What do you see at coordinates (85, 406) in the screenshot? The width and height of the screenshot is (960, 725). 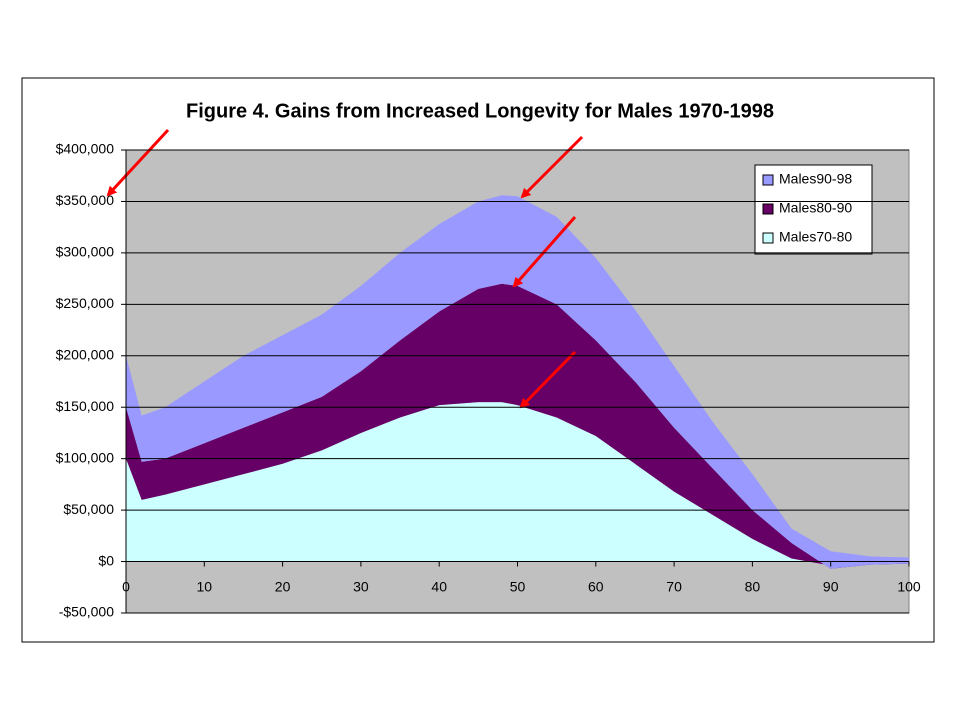 I see `y-tick-label: $150,000` at bounding box center [85, 406].